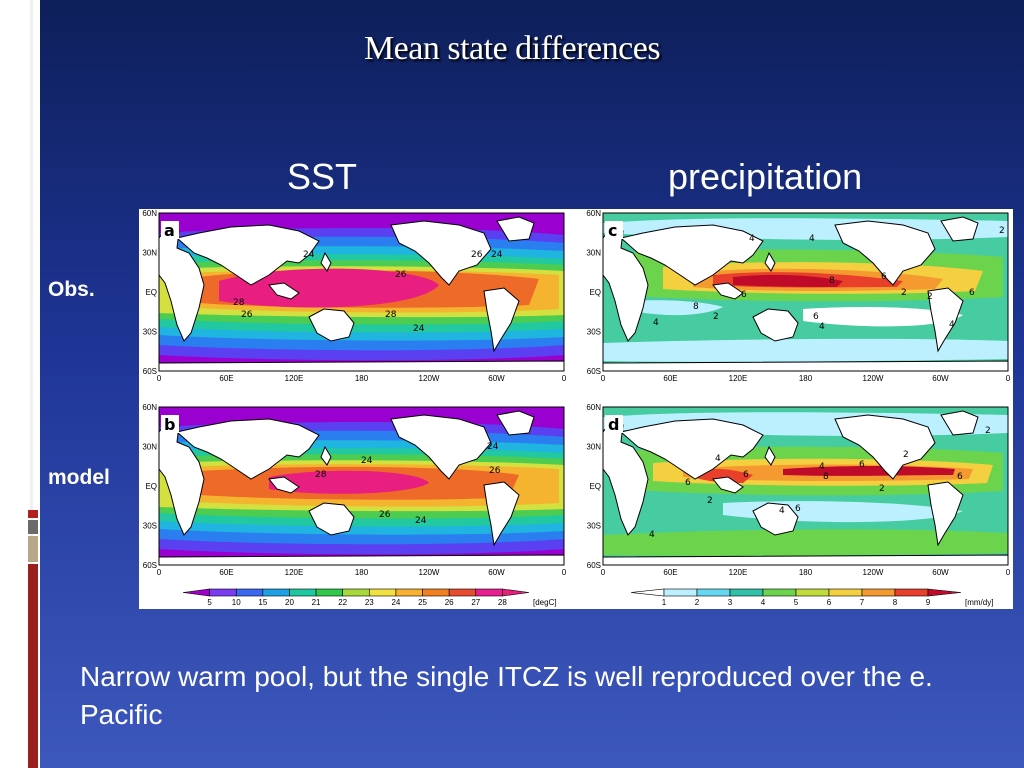 This screenshot has width=1024, height=768. I want to click on colorbar-tick-label: 20, so click(289, 602).